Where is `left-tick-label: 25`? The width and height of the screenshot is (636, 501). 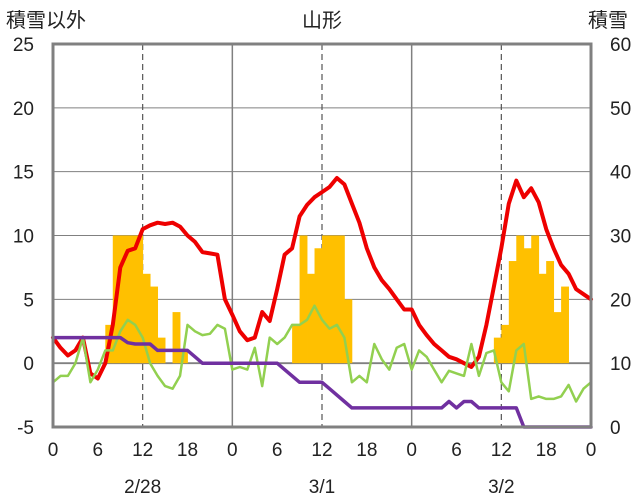
left-tick-label: 25 is located at coordinates (23, 45).